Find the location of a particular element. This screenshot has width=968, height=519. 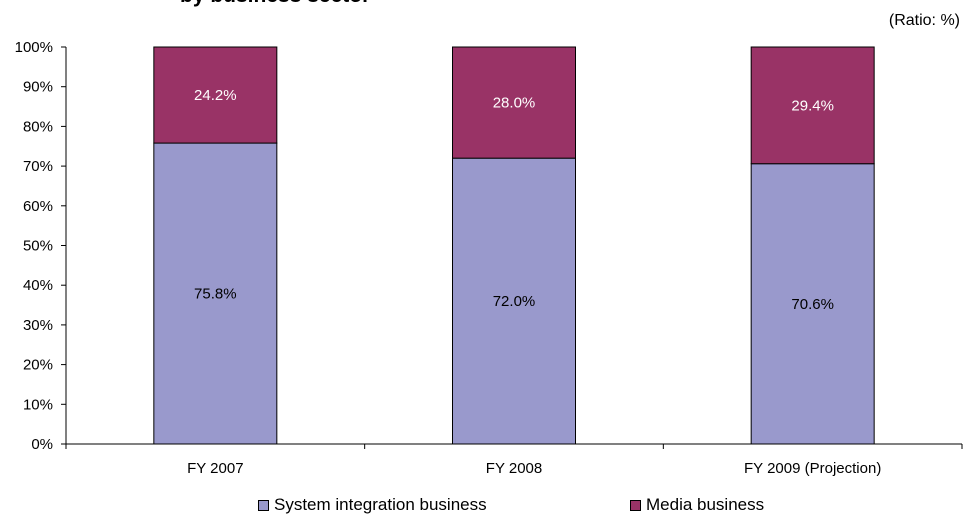

x-axis: FY 2007 FY 2008 FY 2009 (Projection) is located at coordinates (514, 460).